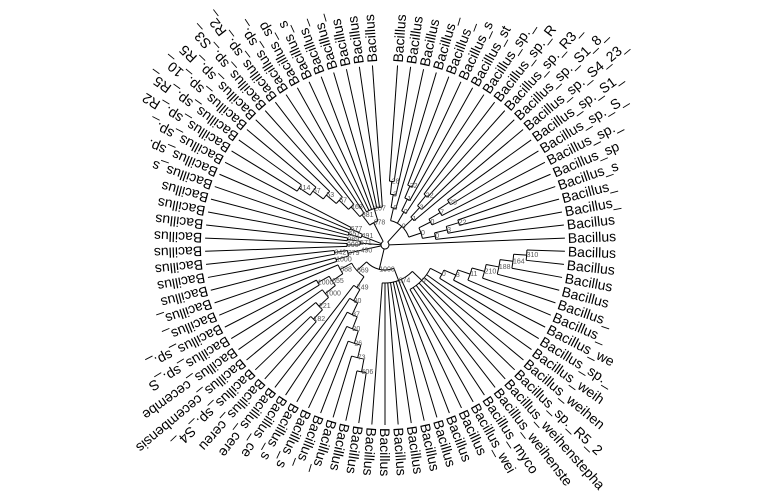  Describe the element at coordinates (354, 253) in the screenshot. I see `bootstrap-value: 379` at that location.